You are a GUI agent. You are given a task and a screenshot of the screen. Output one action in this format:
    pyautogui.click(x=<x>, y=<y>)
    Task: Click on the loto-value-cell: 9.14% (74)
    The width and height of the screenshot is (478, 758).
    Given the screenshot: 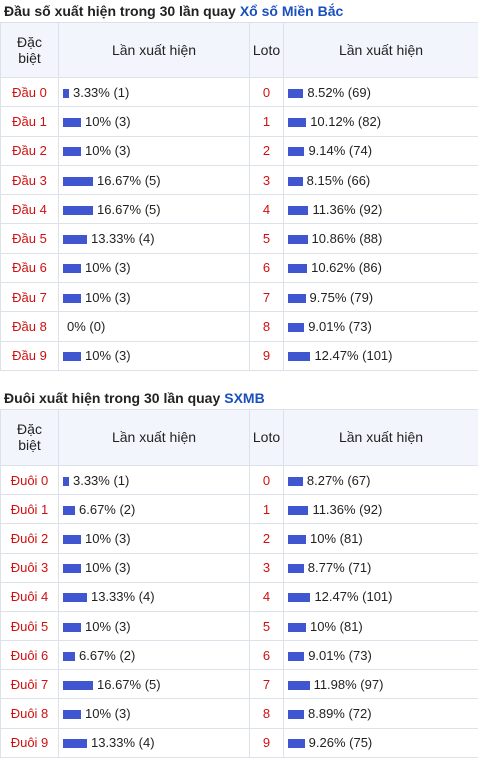 What is the action you would take?
    pyautogui.click(x=381, y=150)
    